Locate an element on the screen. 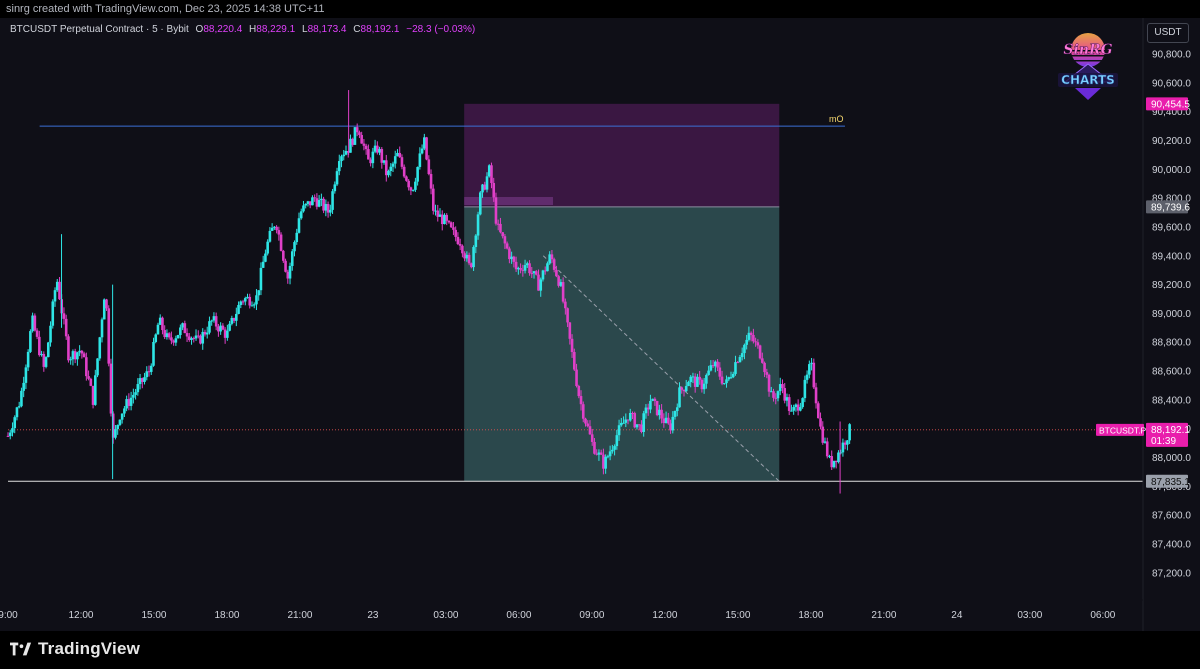 The width and height of the screenshot is (1200, 669). last-price-label: 88,192.1 is located at coordinates (1170, 430).